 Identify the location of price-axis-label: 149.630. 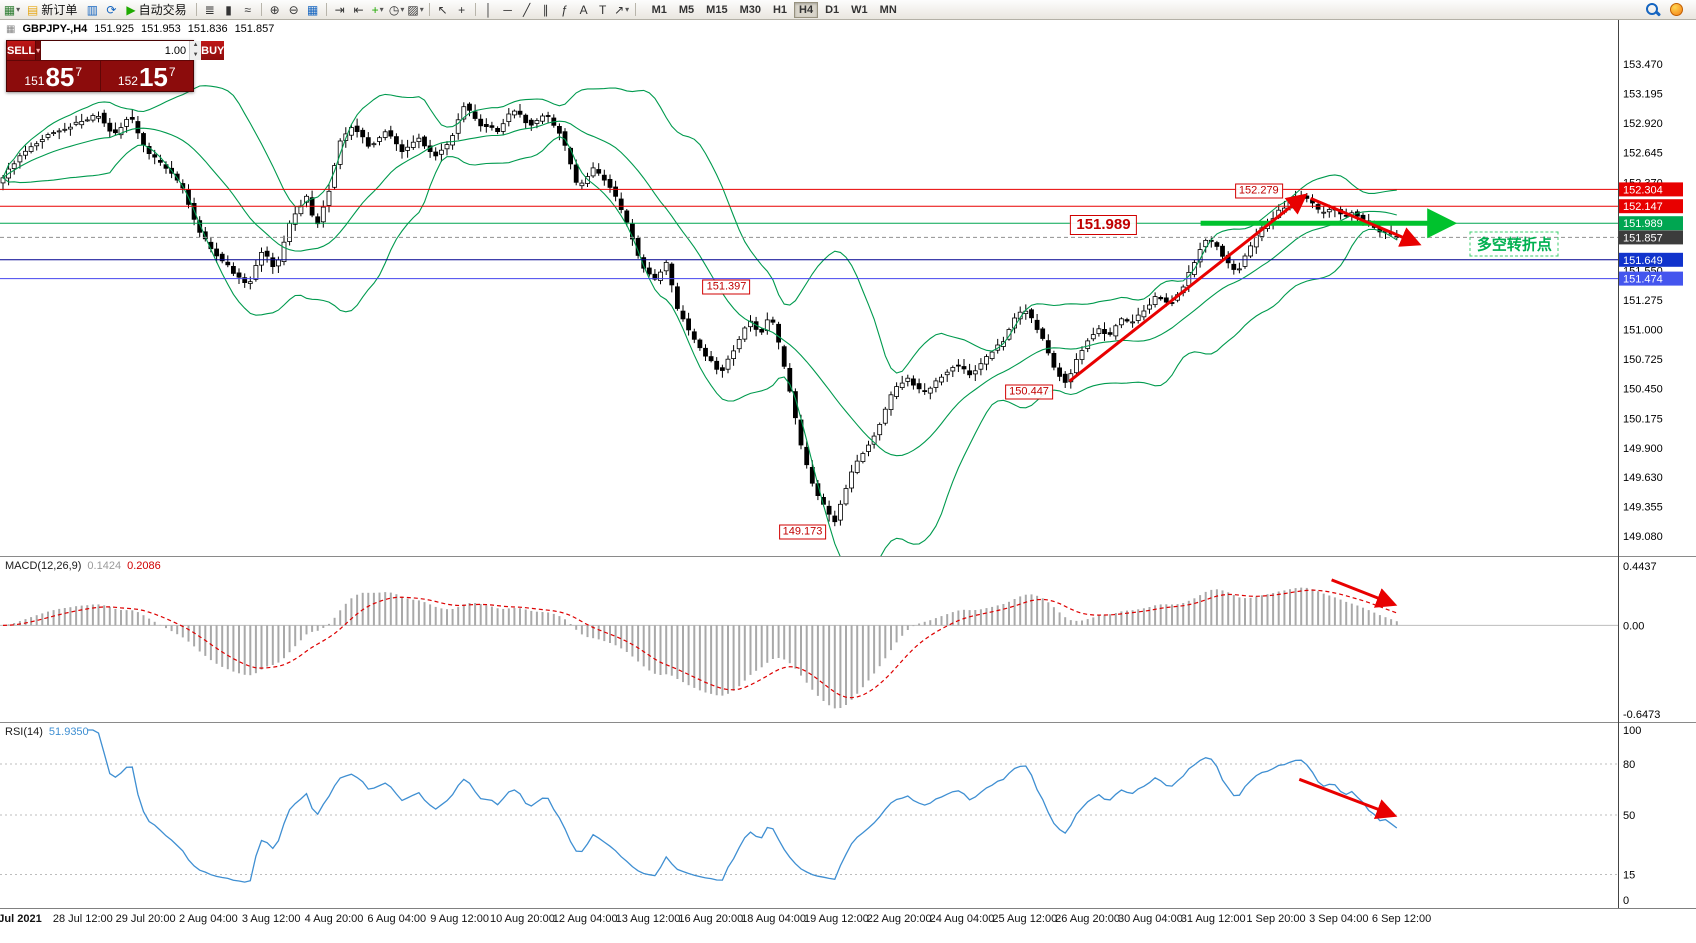
(1643, 478).